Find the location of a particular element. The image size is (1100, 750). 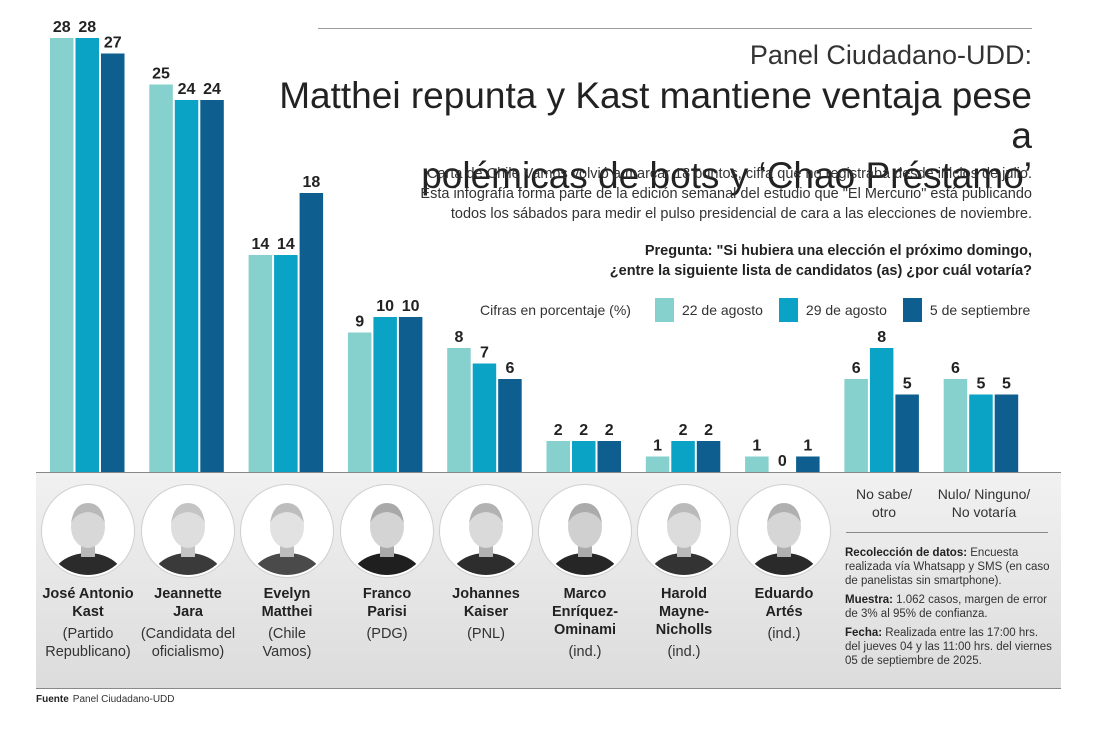

data-label-eduardo-artes-5-de-septiembre: 1 is located at coordinates (807, 446).